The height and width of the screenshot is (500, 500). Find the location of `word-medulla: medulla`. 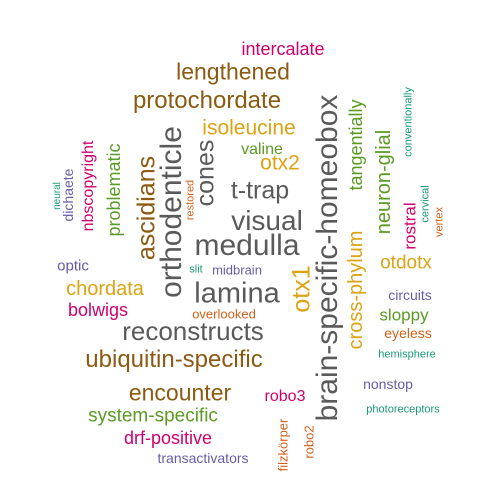

word-medulla: medulla is located at coordinates (247, 245).